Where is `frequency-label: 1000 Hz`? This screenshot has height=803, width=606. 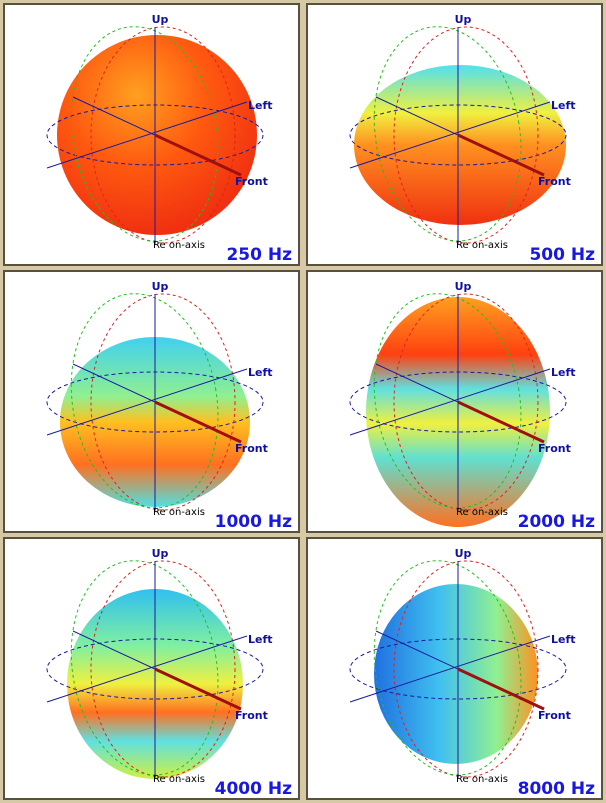 frequency-label: 1000 Hz is located at coordinates (253, 521).